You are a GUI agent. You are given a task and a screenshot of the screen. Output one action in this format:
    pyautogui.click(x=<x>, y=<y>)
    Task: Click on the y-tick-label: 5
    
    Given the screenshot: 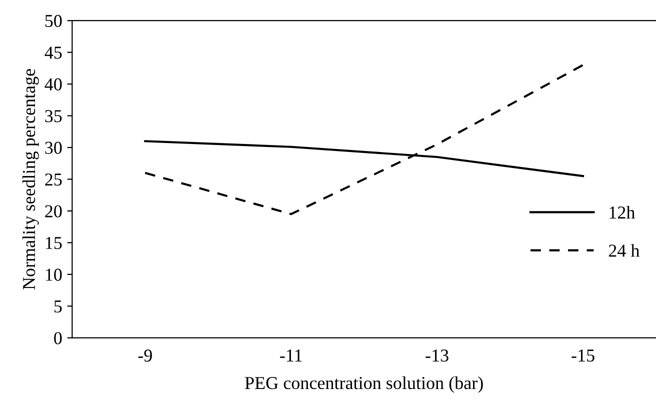 What is the action you would take?
    pyautogui.click(x=58, y=306)
    